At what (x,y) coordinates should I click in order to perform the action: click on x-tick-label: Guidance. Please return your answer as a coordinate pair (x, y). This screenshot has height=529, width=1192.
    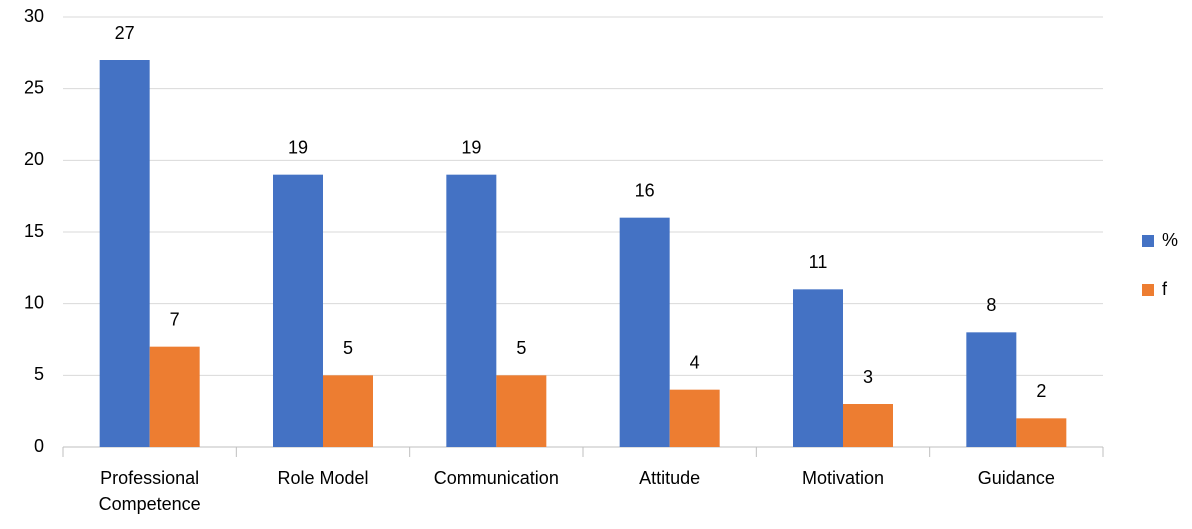
    Looking at the image, I should click on (1016, 478).